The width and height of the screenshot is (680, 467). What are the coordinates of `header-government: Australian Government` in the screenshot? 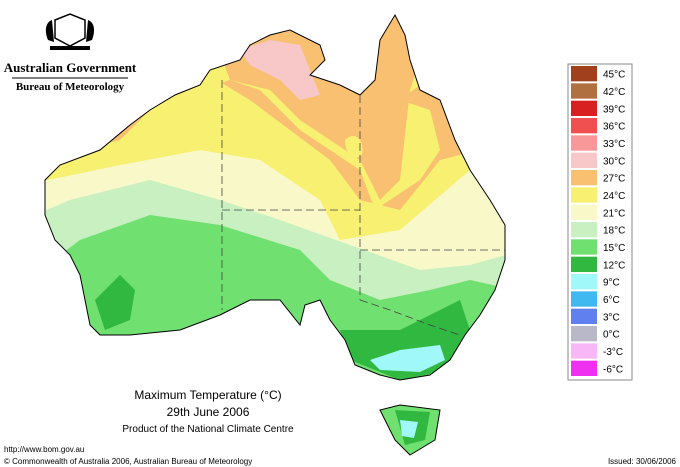 It's located at (70, 67).